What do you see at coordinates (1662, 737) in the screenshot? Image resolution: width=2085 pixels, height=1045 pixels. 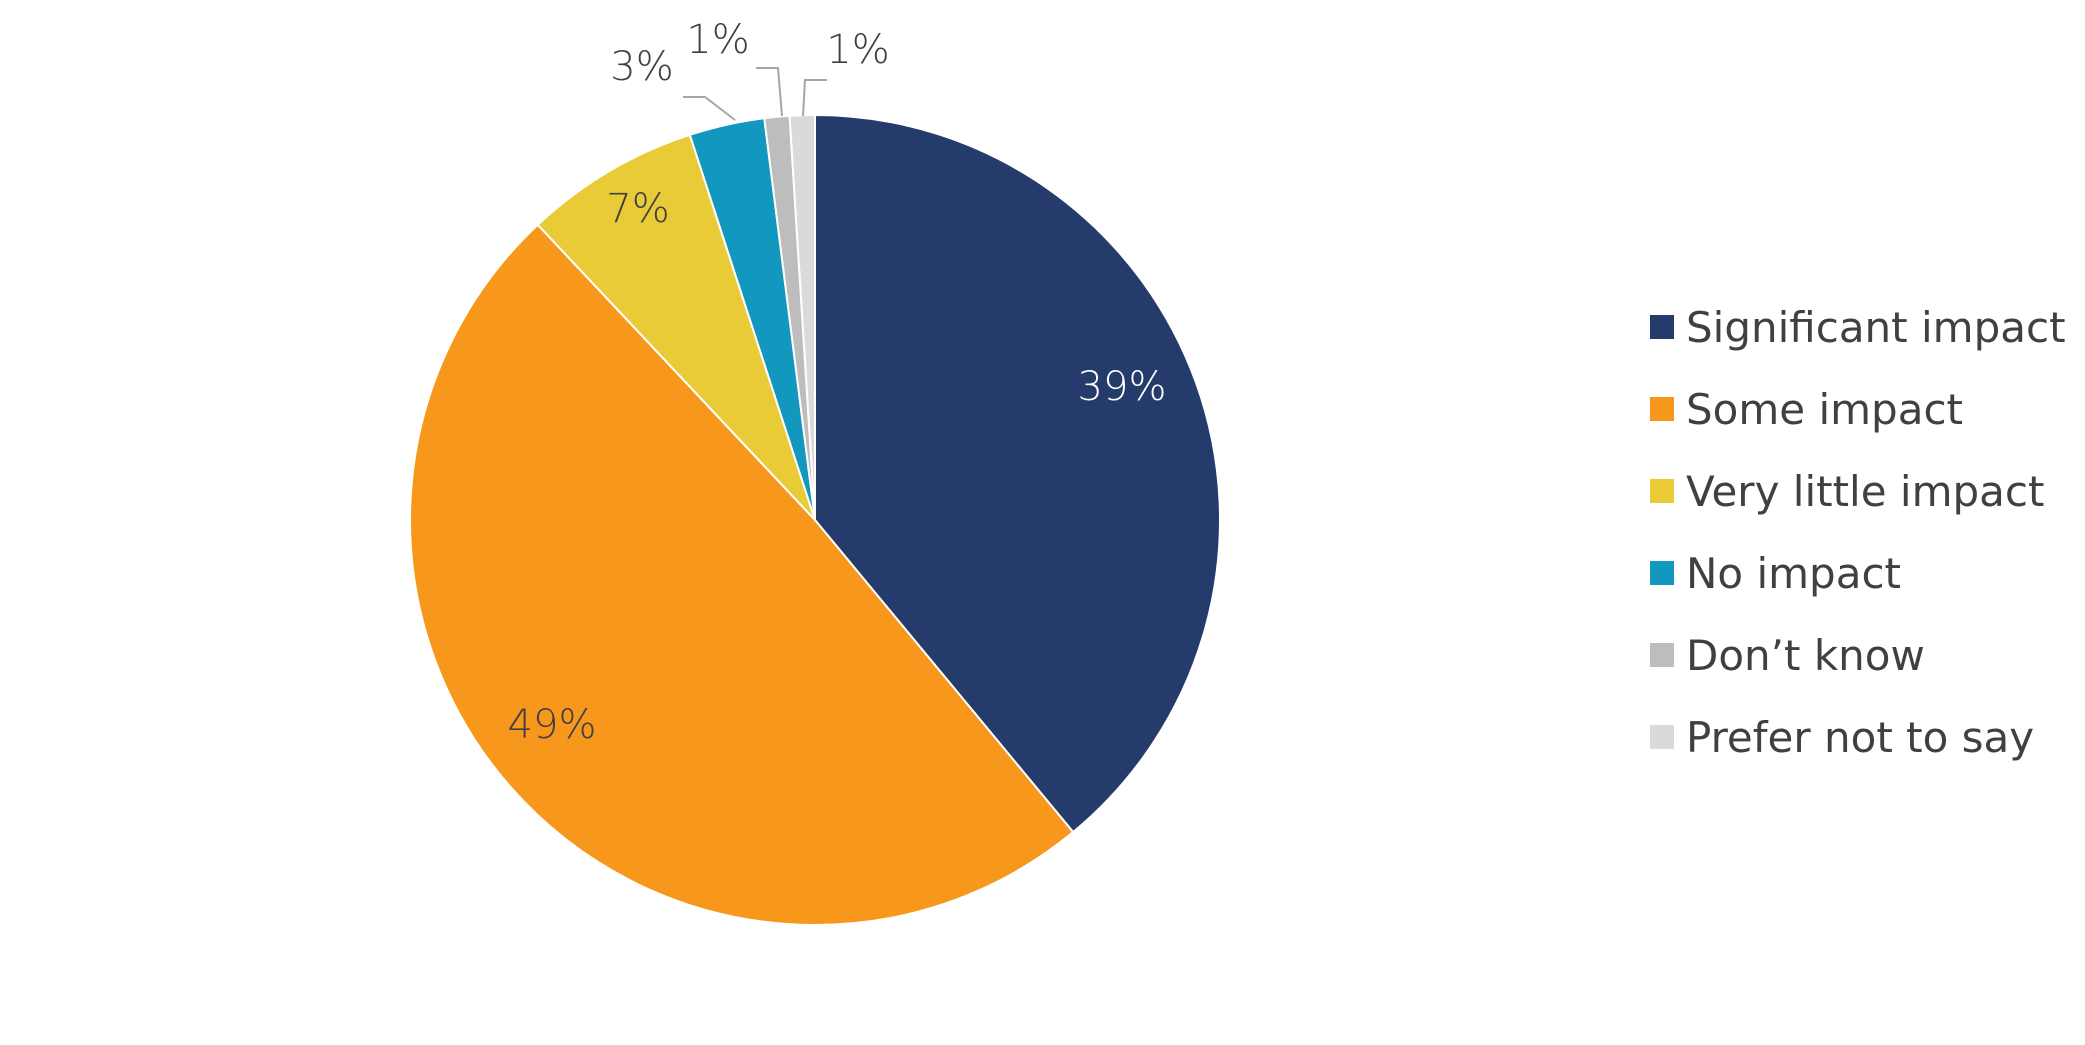 I see `legend-swatch-prefer-not-to-say` at bounding box center [1662, 737].